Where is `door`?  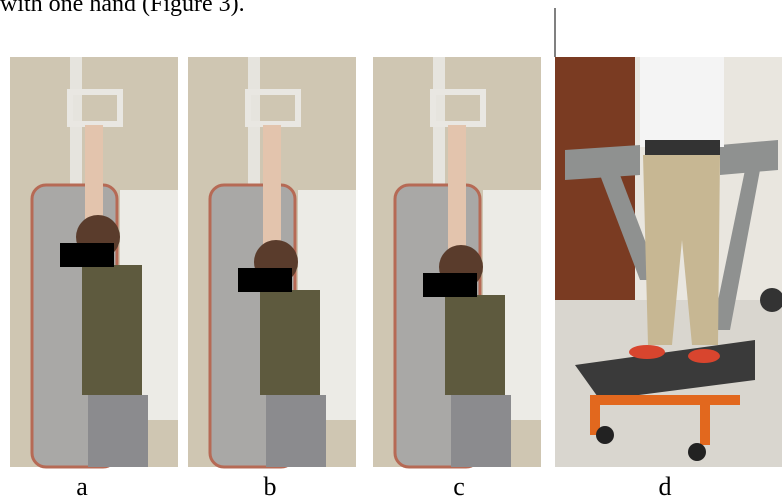 door is located at coordinates (595, 182).